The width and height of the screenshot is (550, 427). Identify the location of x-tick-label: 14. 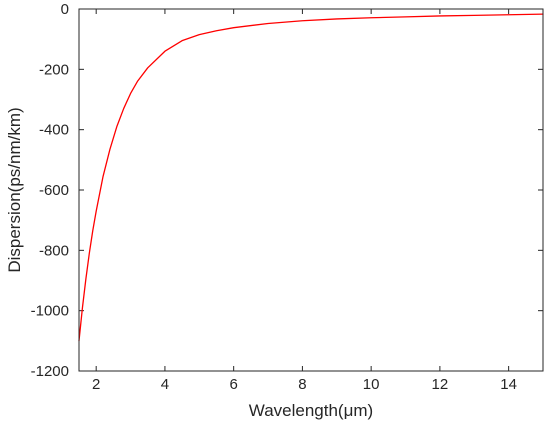
(508, 384).